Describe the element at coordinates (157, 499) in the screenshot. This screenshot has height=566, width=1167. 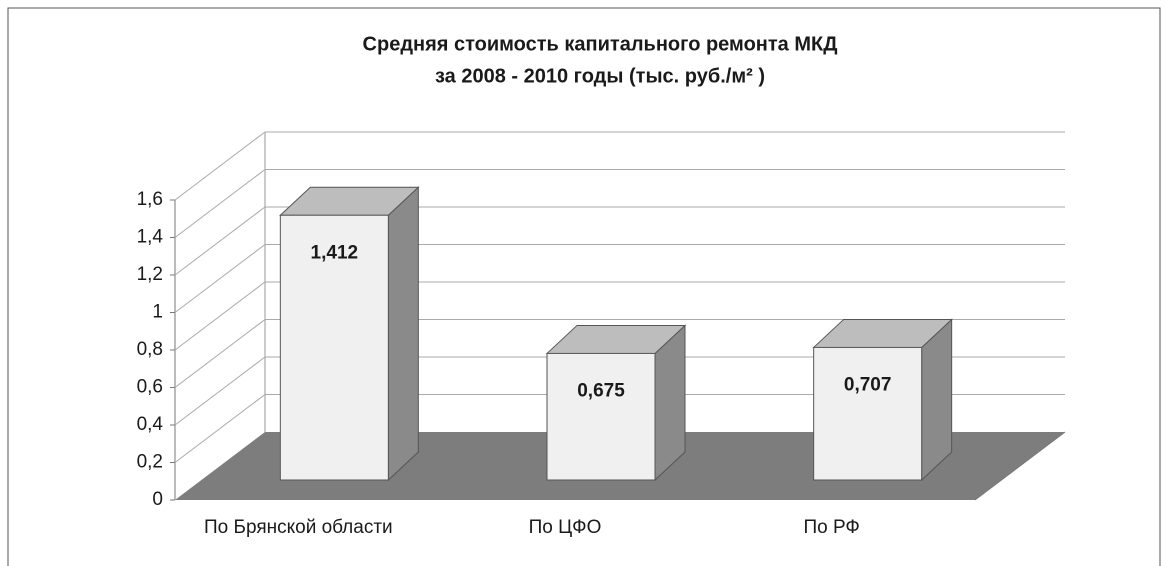
I see `y-tick-label: 0` at that location.